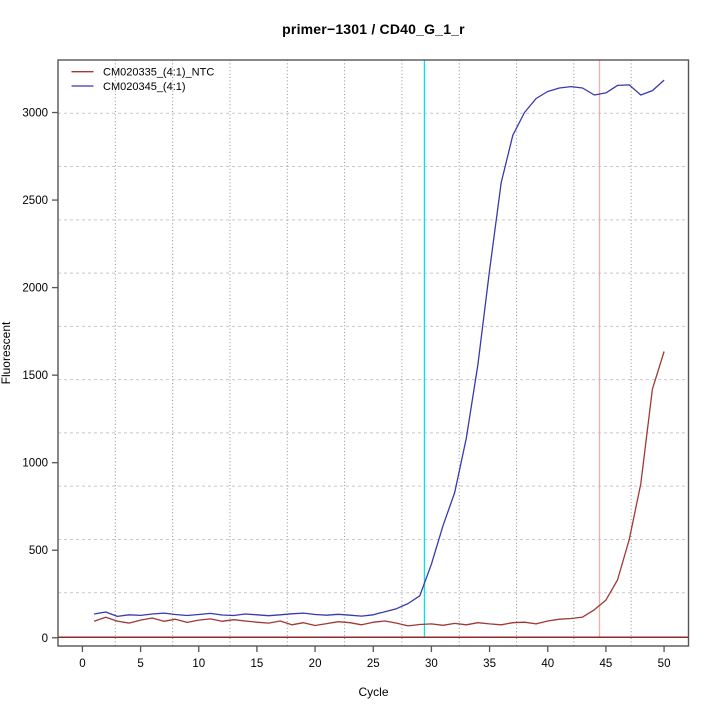 This screenshot has height=720, width=720. I want to click on y-tick-label: 2000, so click(35, 289).